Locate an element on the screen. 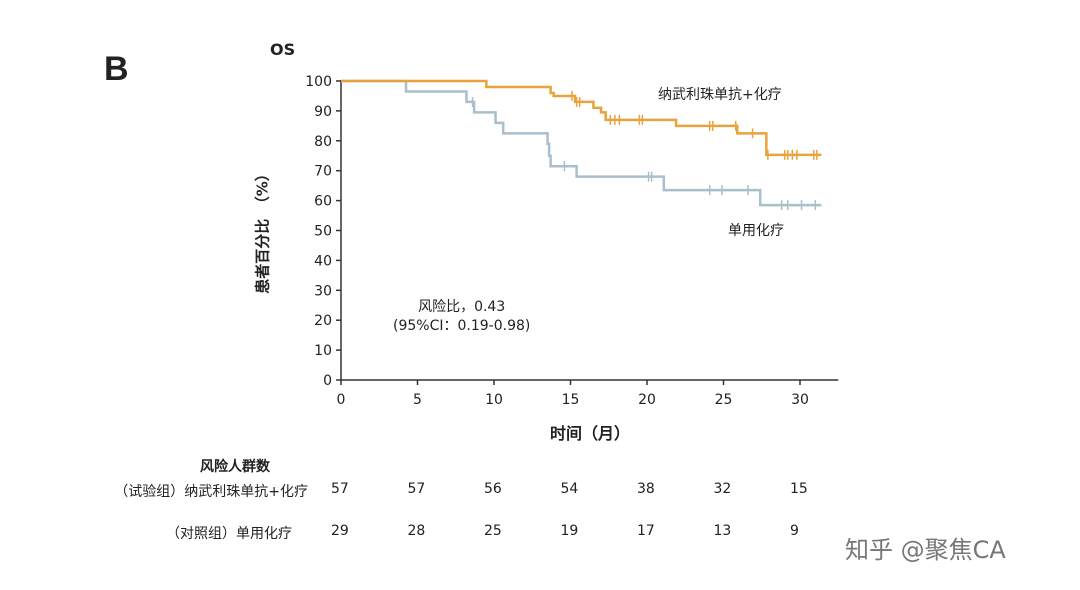 This screenshot has width=1080, height=590. risk-row-label-treatment: （试验组）纳武利珠单抗+化疗 is located at coordinates (211, 492).